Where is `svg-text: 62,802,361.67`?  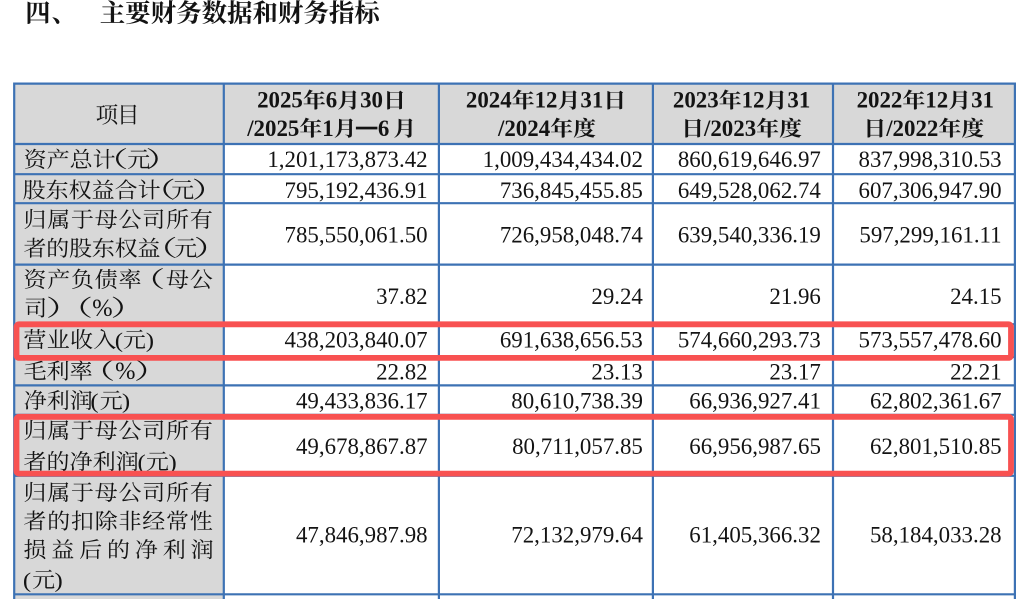 svg-text: 62,802,361.67 is located at coordinates (936, 400).